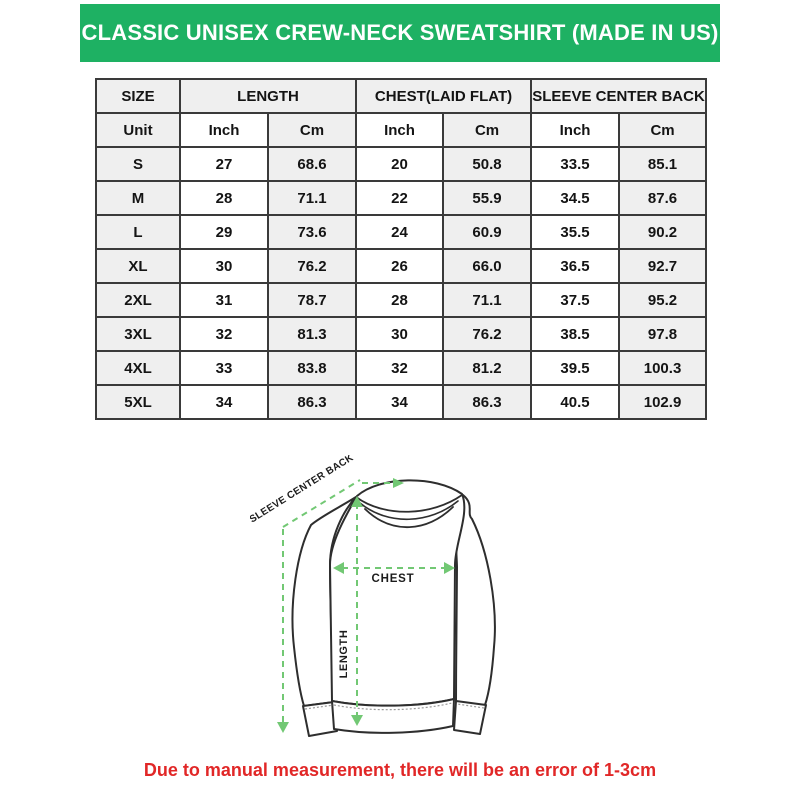  I want to click on measurement-cell: 26, so click(400, 266).